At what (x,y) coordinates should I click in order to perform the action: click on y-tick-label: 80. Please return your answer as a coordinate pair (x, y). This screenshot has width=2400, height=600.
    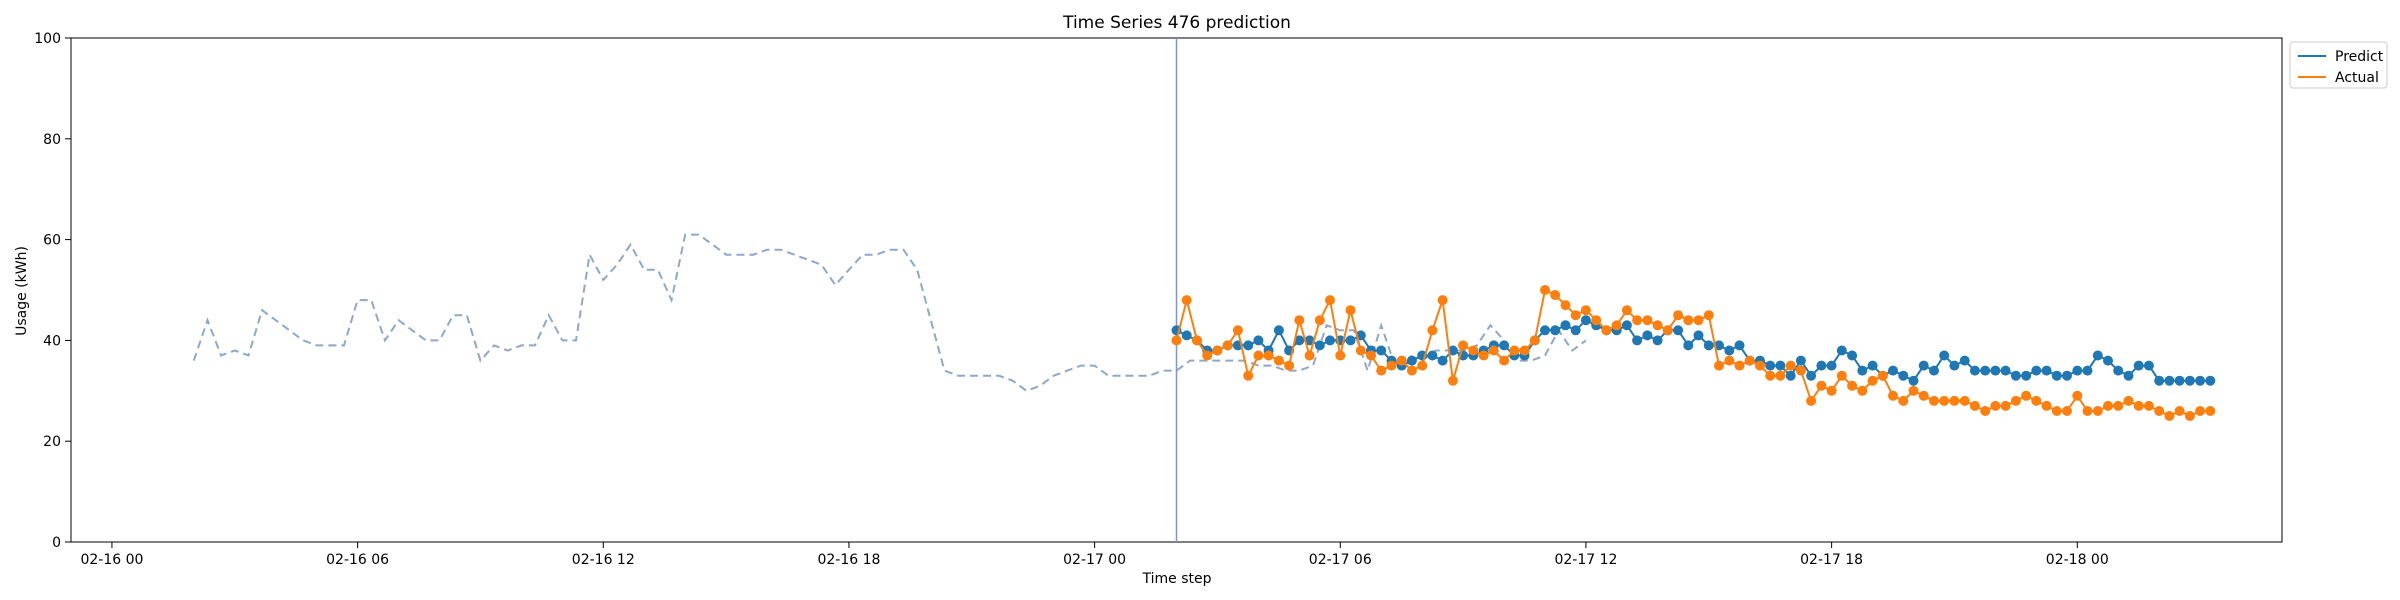
    Looking at the image, I should click on (52, 140).